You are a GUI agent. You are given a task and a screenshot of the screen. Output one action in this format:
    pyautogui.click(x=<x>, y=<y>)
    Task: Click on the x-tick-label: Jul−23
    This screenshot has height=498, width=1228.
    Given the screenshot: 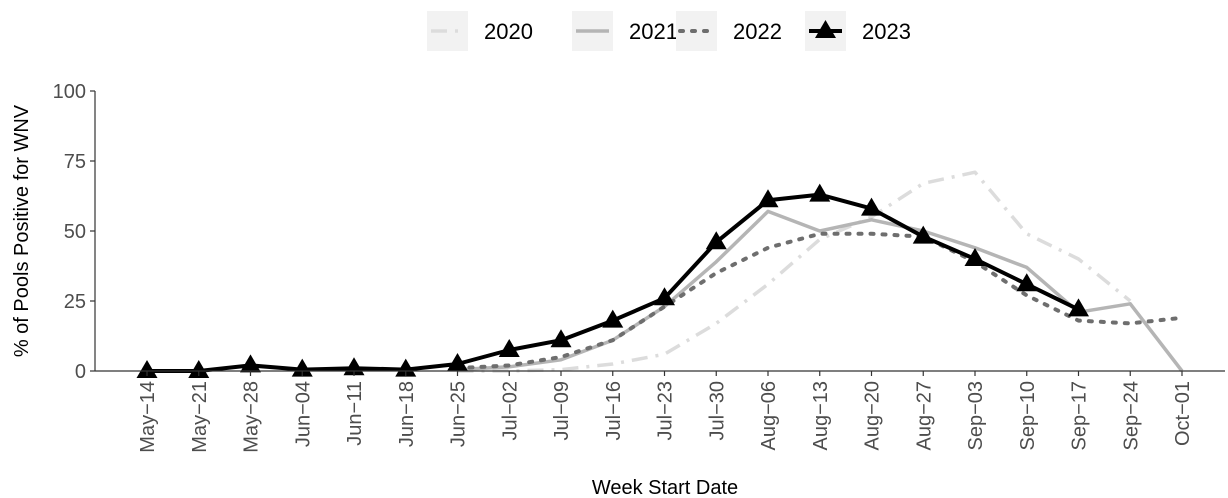 What is the action you would take?
    pyautogui.click(x=666, y=411)
    